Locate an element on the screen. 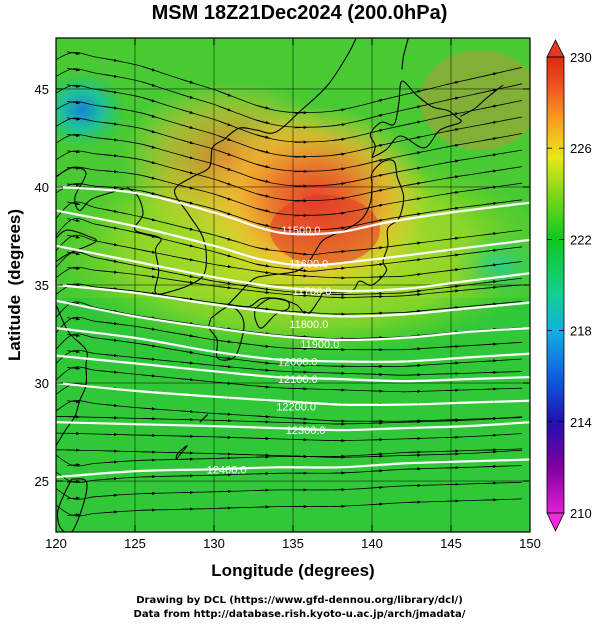 The image size is (599, 625). x-tick-label: 145 is located at coordinates (451, 543).